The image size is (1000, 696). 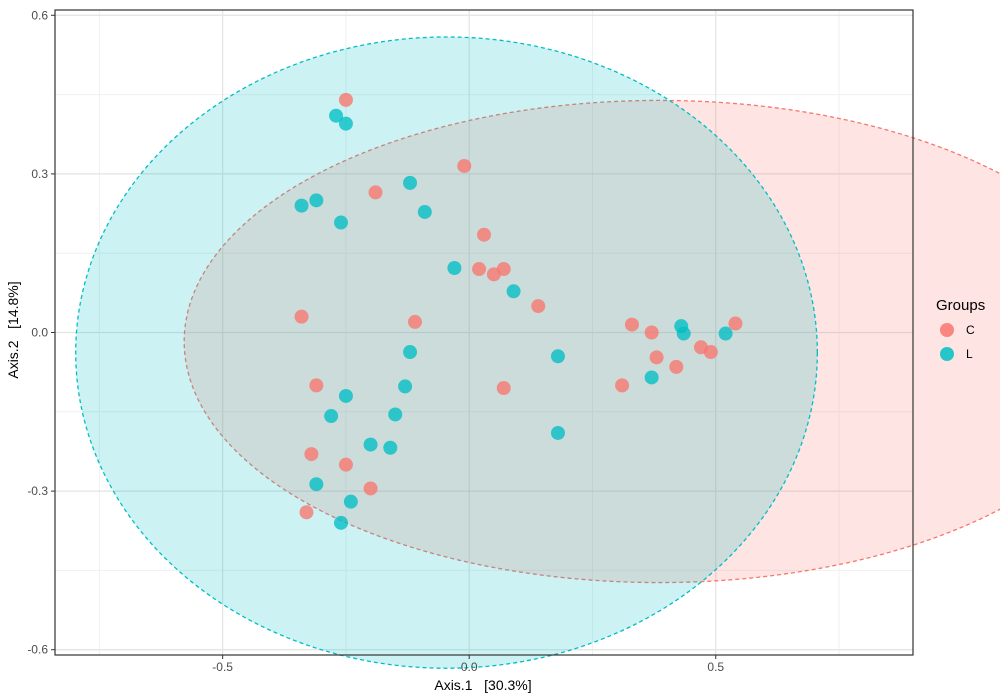 What do you see at coordinates (947, 330) in the screenshot?
I see `legend-key-C` at bounding box center [947, 330].